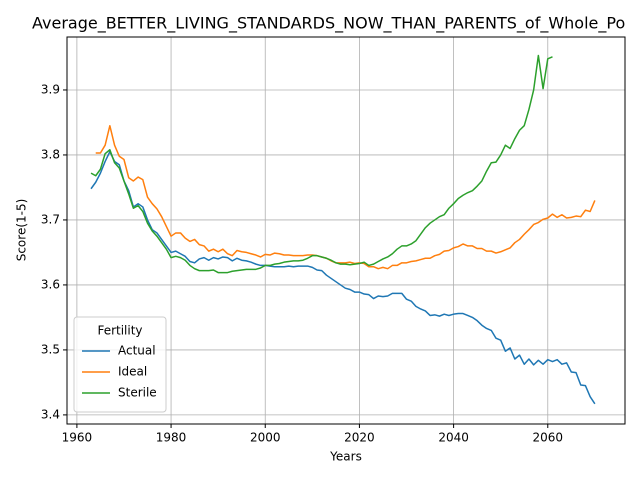 The height and width of the screenshot is (480, 640). What do you see at coordinates (50, 349) in the screenshot?
I see `y-tick-label: 3.5` at bounding box center [50, 349].